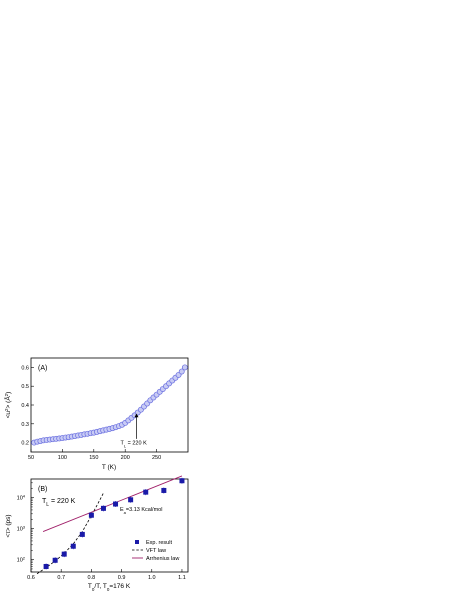 The width and height of the screenshot is (463, 599). I want to click on x-tick-label-b: 0.7, so click(61, 578).